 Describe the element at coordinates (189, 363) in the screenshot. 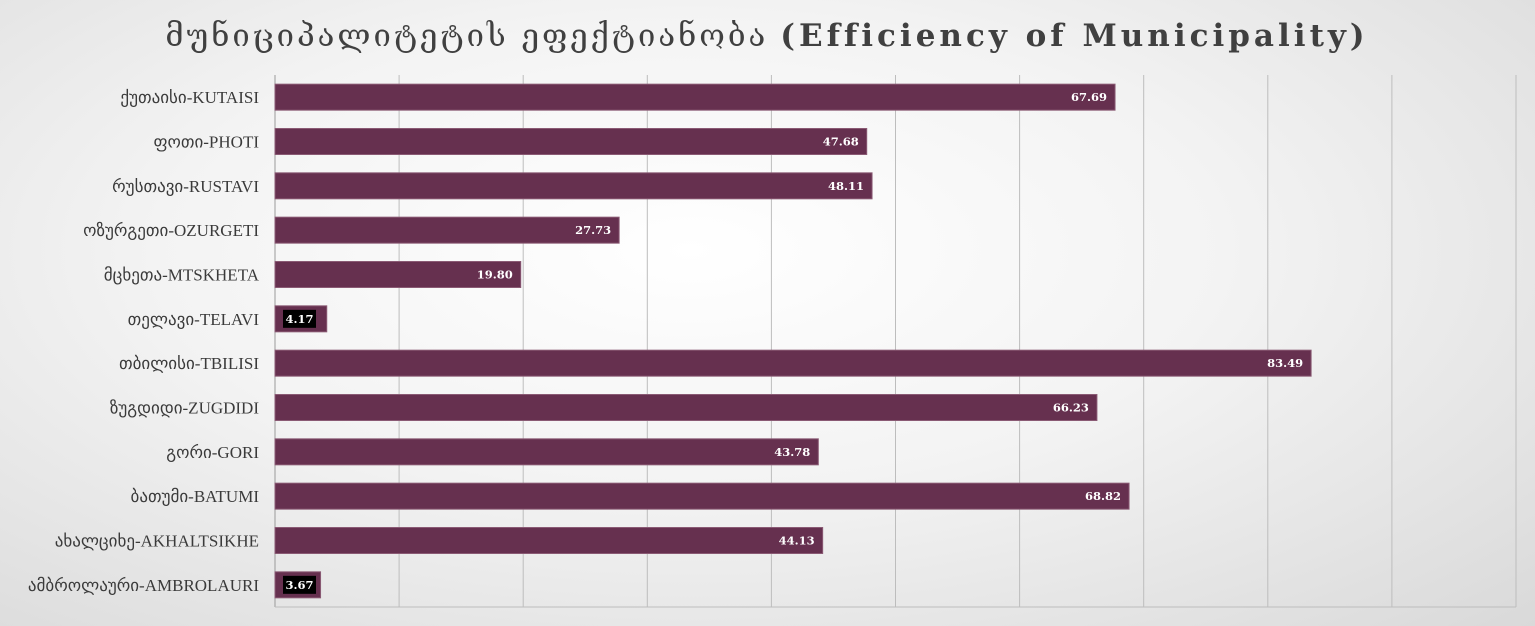

I see `category-label: თბილისი-TBILISI` at that location.